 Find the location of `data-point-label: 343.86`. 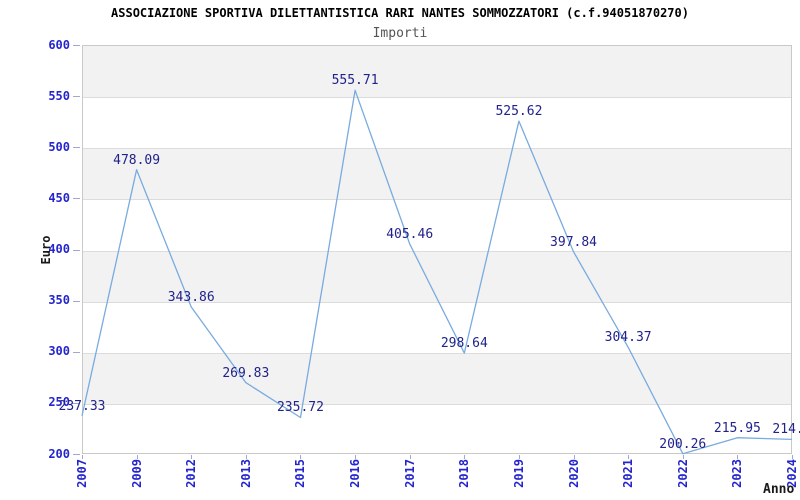

data-point-label: 343.86 is located at coordinates (191, 297).